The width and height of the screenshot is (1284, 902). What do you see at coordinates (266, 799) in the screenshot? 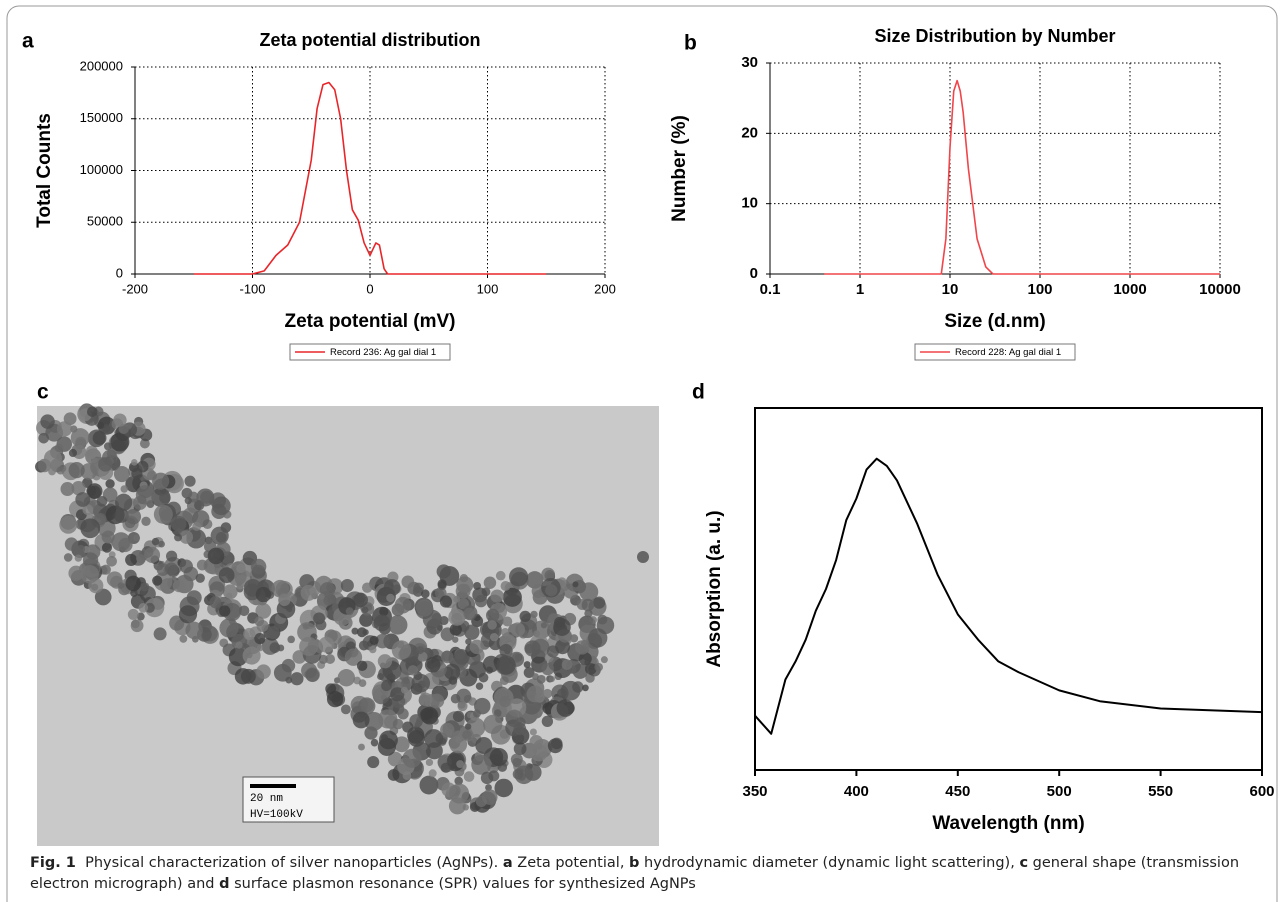
I see `scale-bar-label: 20 nm` at bounding box center [266, 799].